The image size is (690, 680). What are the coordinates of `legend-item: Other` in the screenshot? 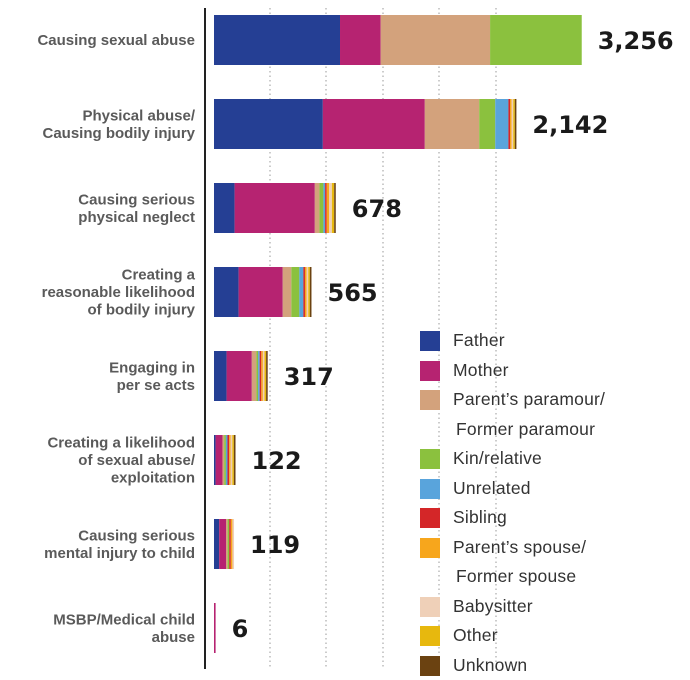 It's located at (550, 636).